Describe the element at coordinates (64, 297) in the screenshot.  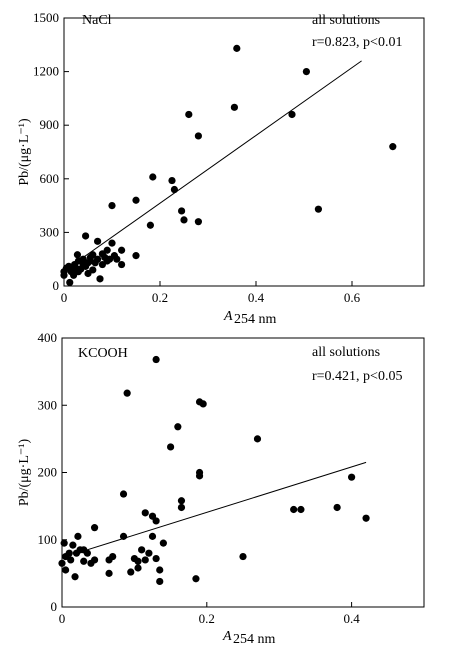
I see `x-tick-label: 0` at that location.